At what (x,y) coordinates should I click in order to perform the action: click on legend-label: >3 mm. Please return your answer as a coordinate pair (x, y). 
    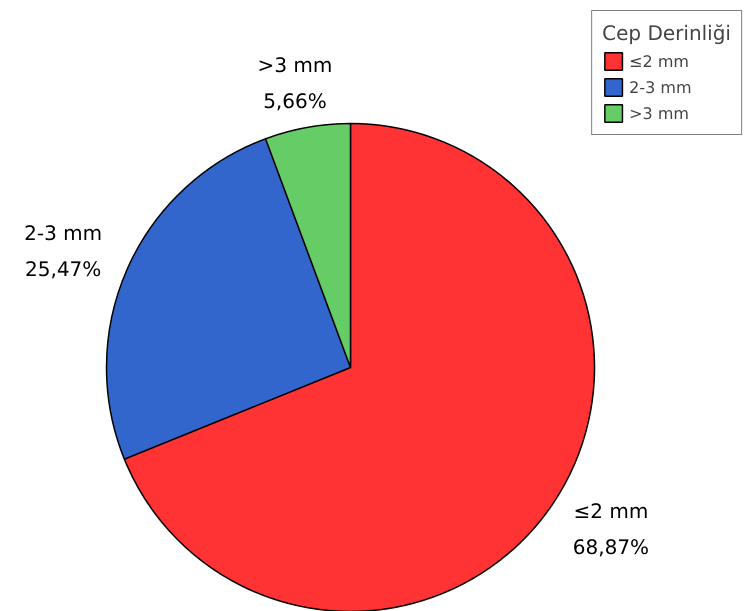
    Looking at the image, I should click on (659, 113).